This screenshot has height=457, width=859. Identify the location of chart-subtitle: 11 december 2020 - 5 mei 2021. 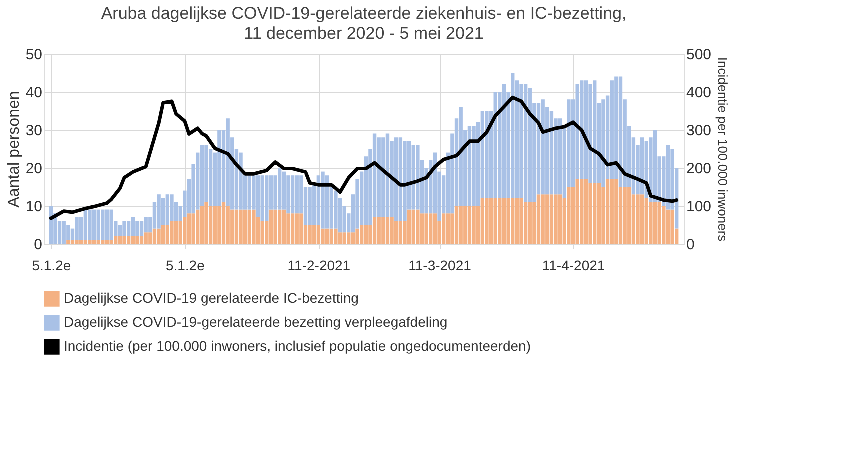
(364, 33).